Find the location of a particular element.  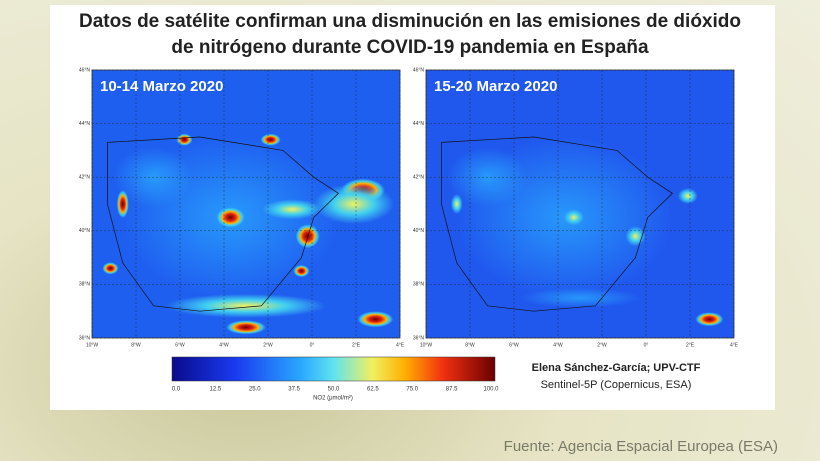

colorbar-tick: 100.0 is located at coordinates (491, 390).